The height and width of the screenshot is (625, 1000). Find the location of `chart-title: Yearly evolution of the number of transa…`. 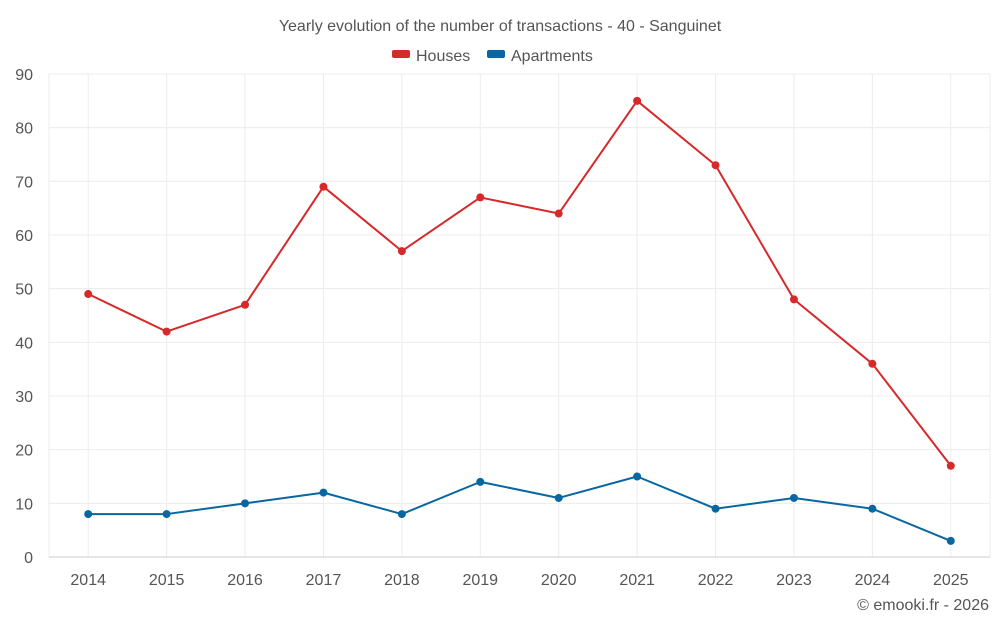

chart-title: Yearly evolution of the number of transa… is located at coordinates (500, 26).